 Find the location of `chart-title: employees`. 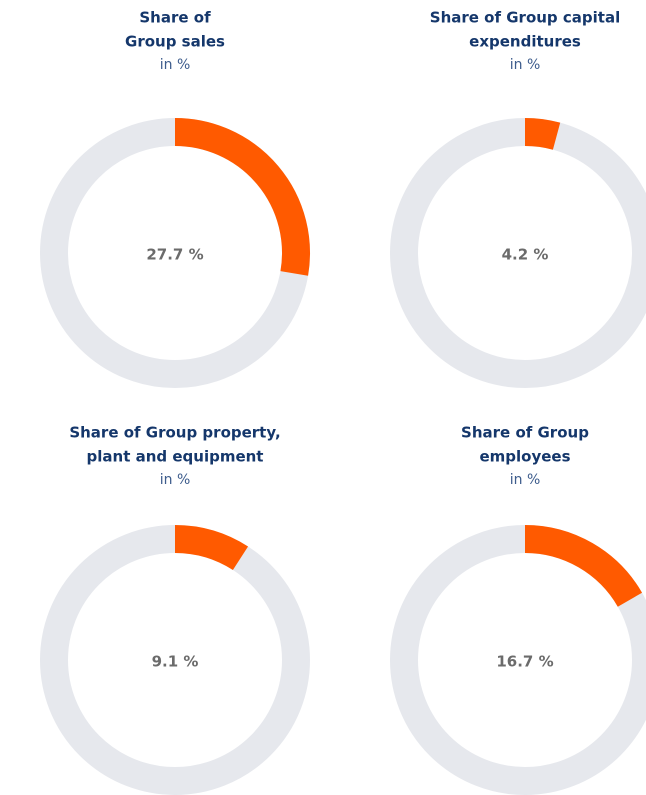

chart-title: employees is located at coordinates (524, 457).